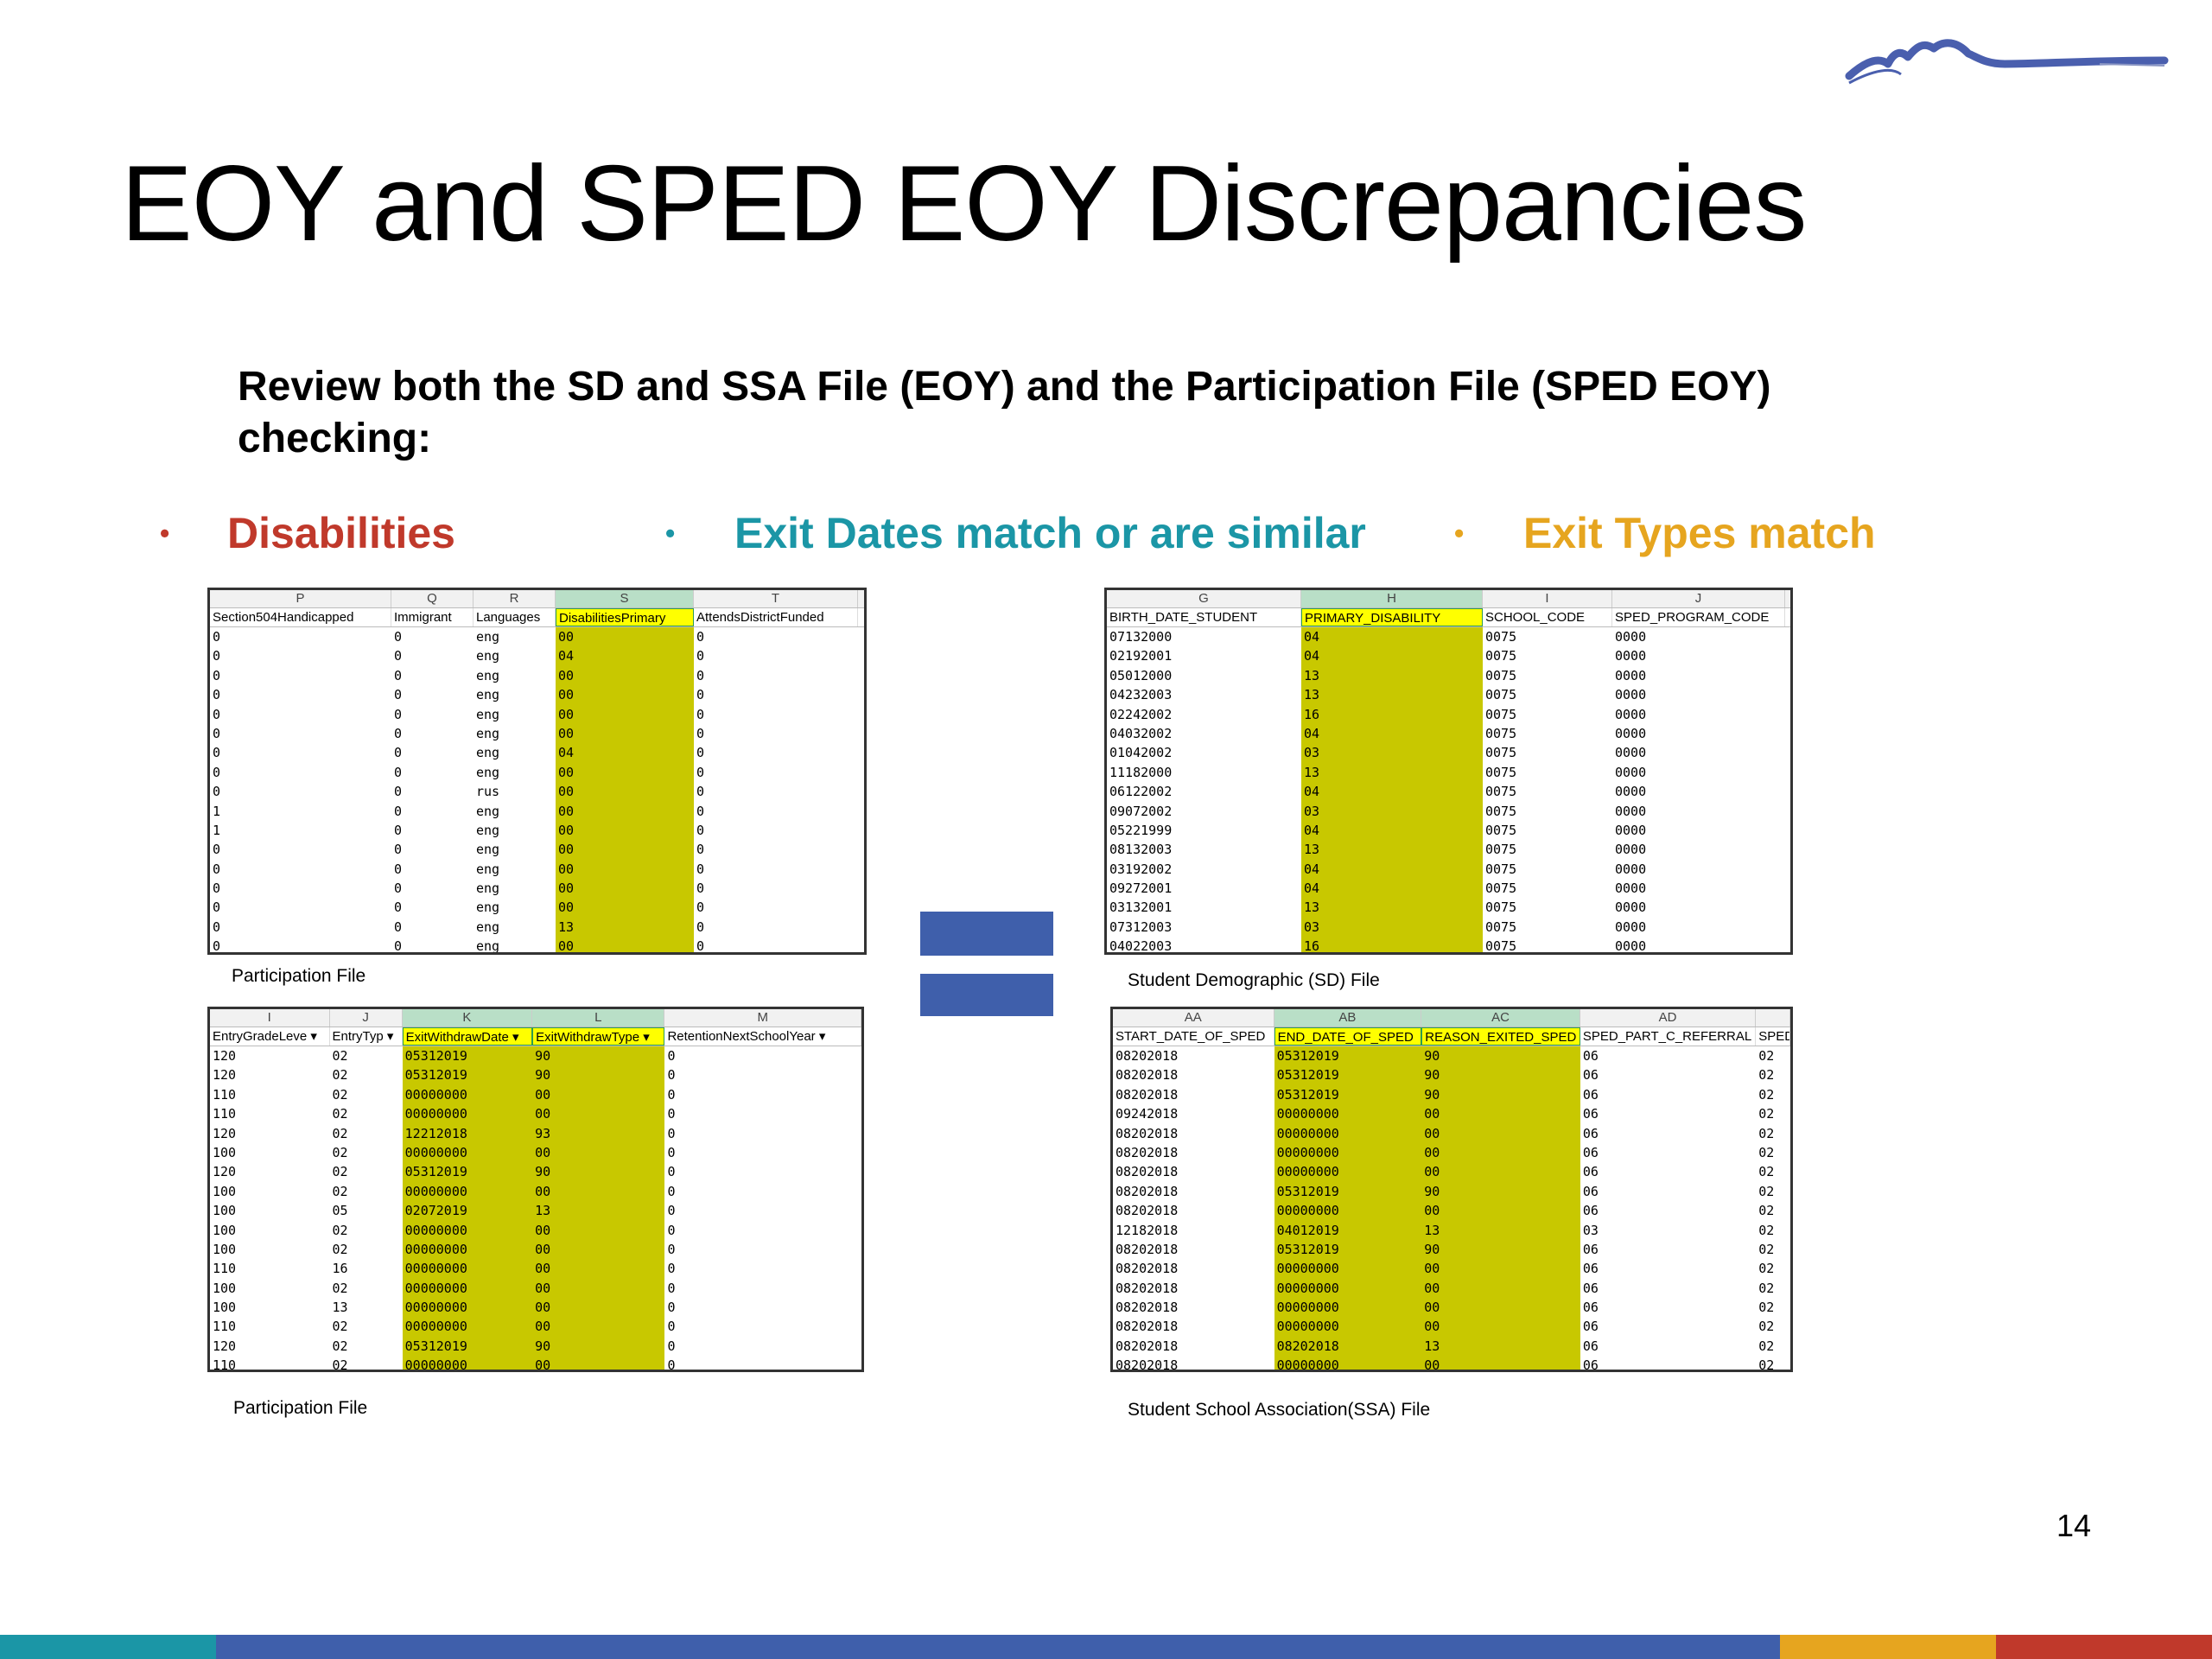 This screenshot has width=2212, height=1659. I want to click on table-cell: 03, so click(1392, 928).